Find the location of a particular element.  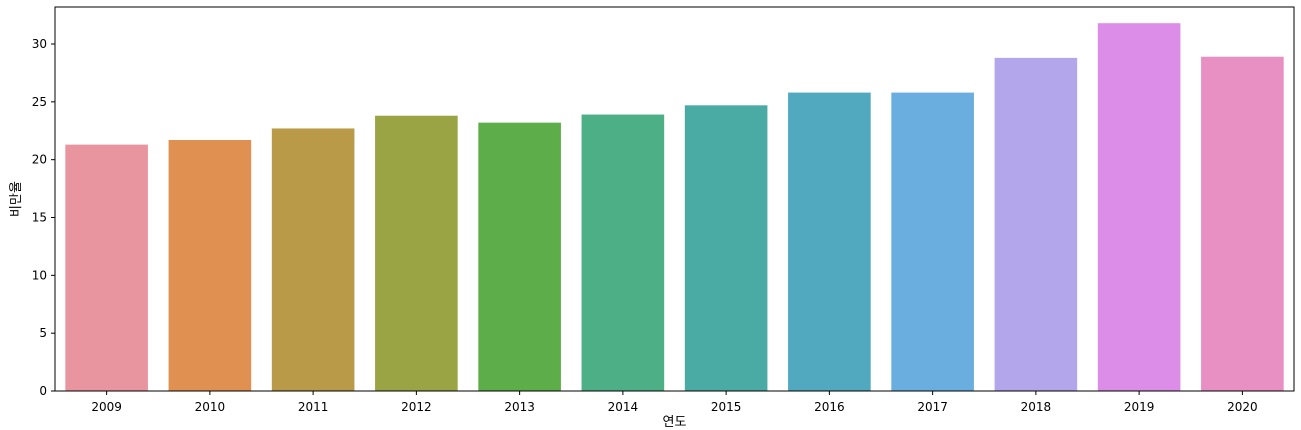

x-axis-label: 연도 is located at coordinates (675, 422).